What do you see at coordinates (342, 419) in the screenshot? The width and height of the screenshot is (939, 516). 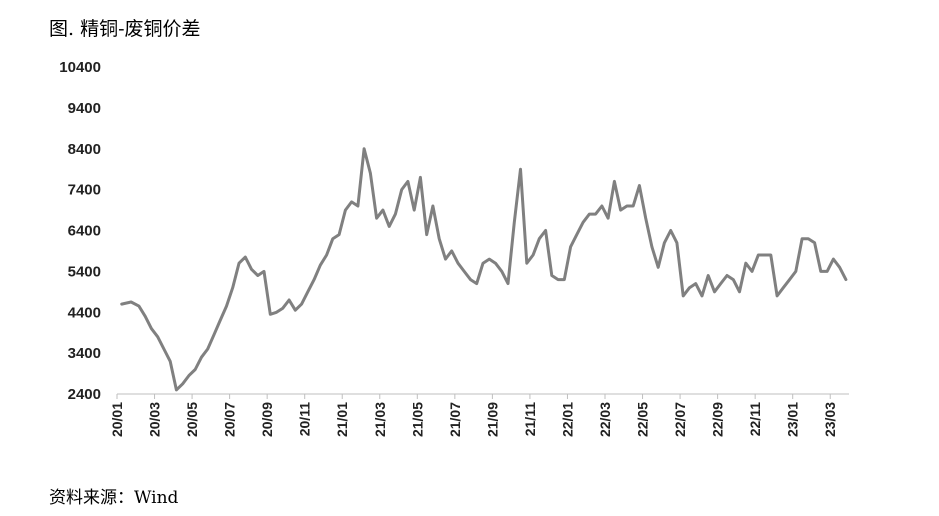 I see `x-tick-label: 21/01` at bounding box center [342, 419].